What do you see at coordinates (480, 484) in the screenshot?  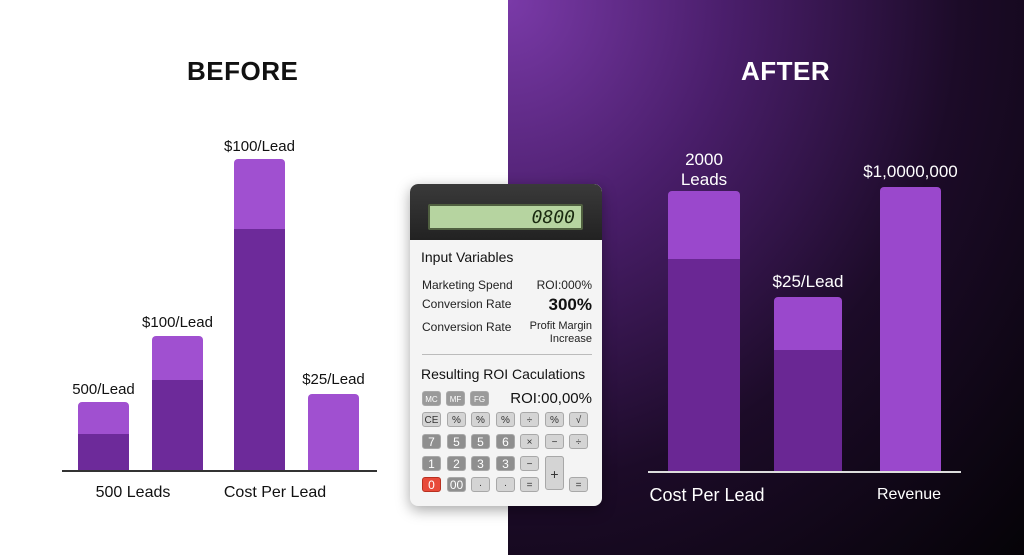 I see `key-r4-c3: ·` at bounding box center [480, 484].